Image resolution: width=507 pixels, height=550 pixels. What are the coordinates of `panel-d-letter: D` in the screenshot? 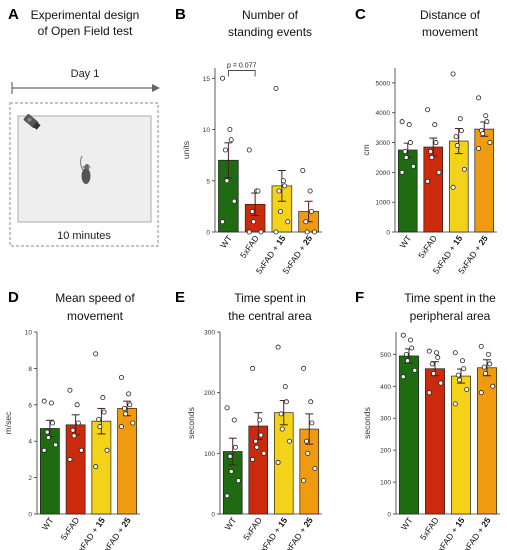 It's located at (13, 297).